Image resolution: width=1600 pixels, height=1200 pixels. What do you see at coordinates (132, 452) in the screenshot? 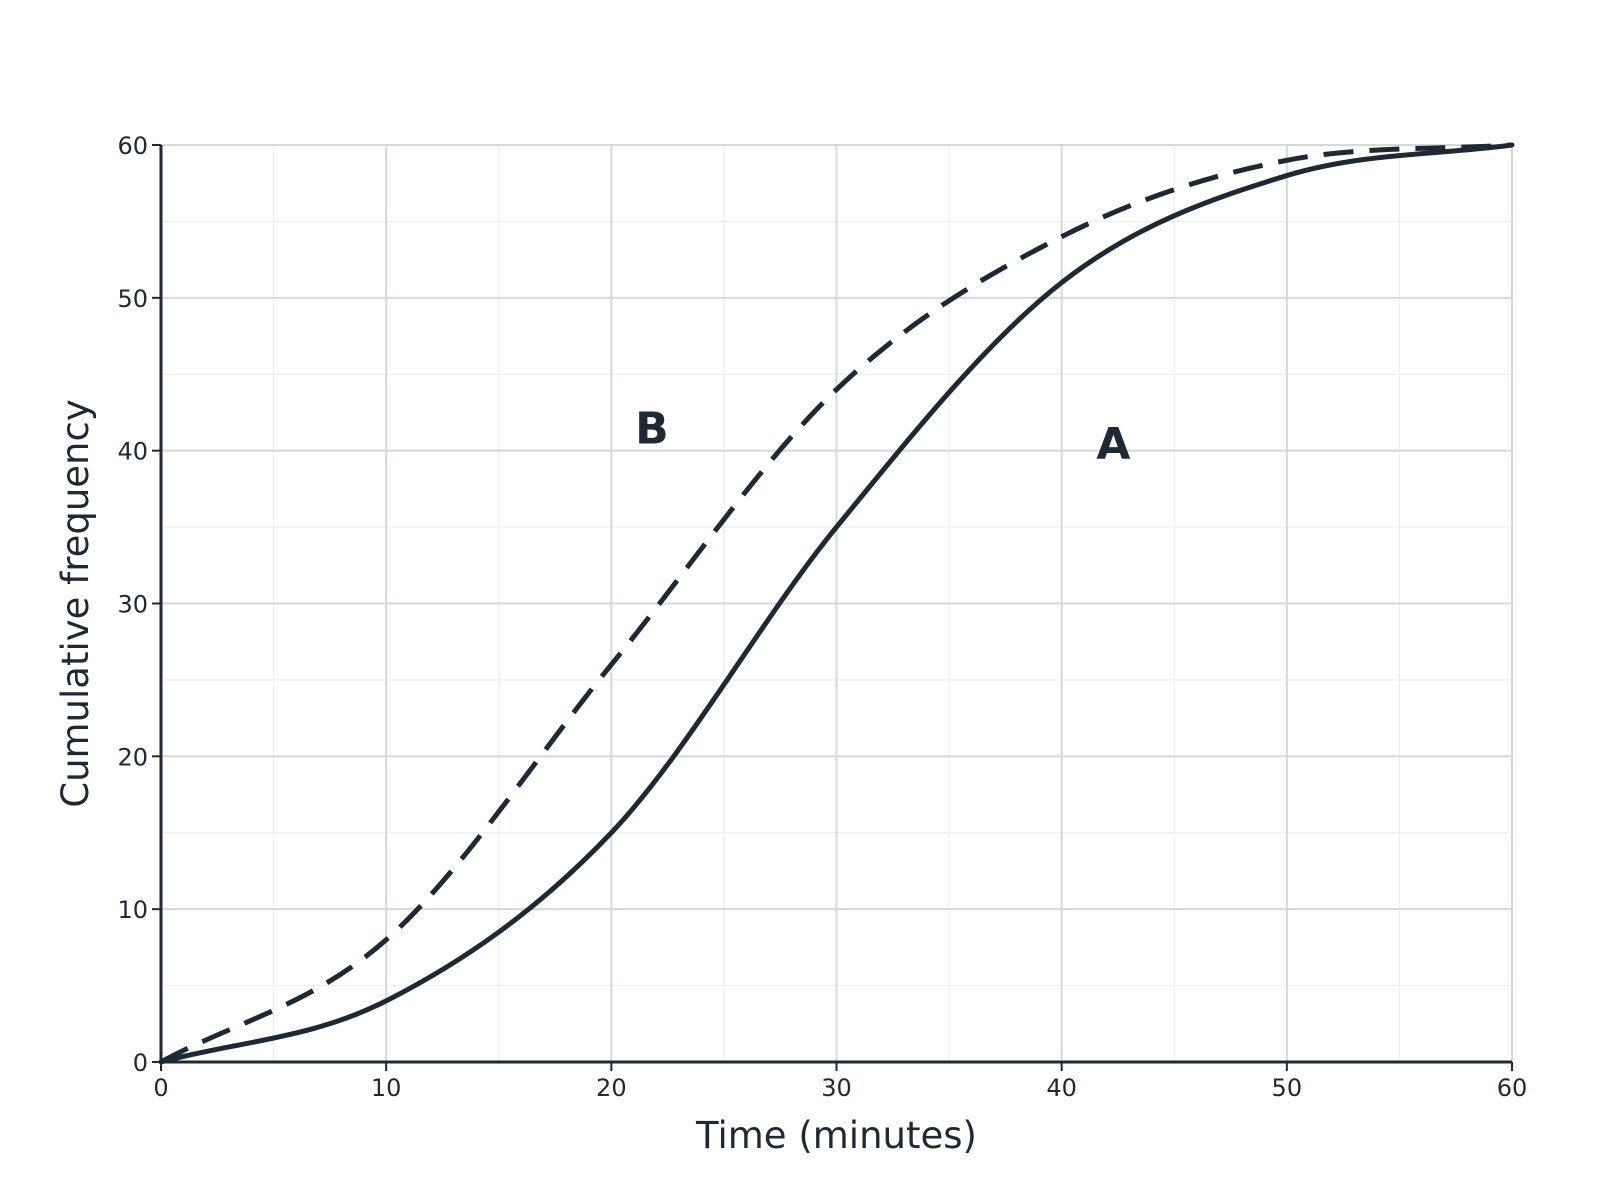
I see `y-tick-label: 40` at bounding box center [132, 452].